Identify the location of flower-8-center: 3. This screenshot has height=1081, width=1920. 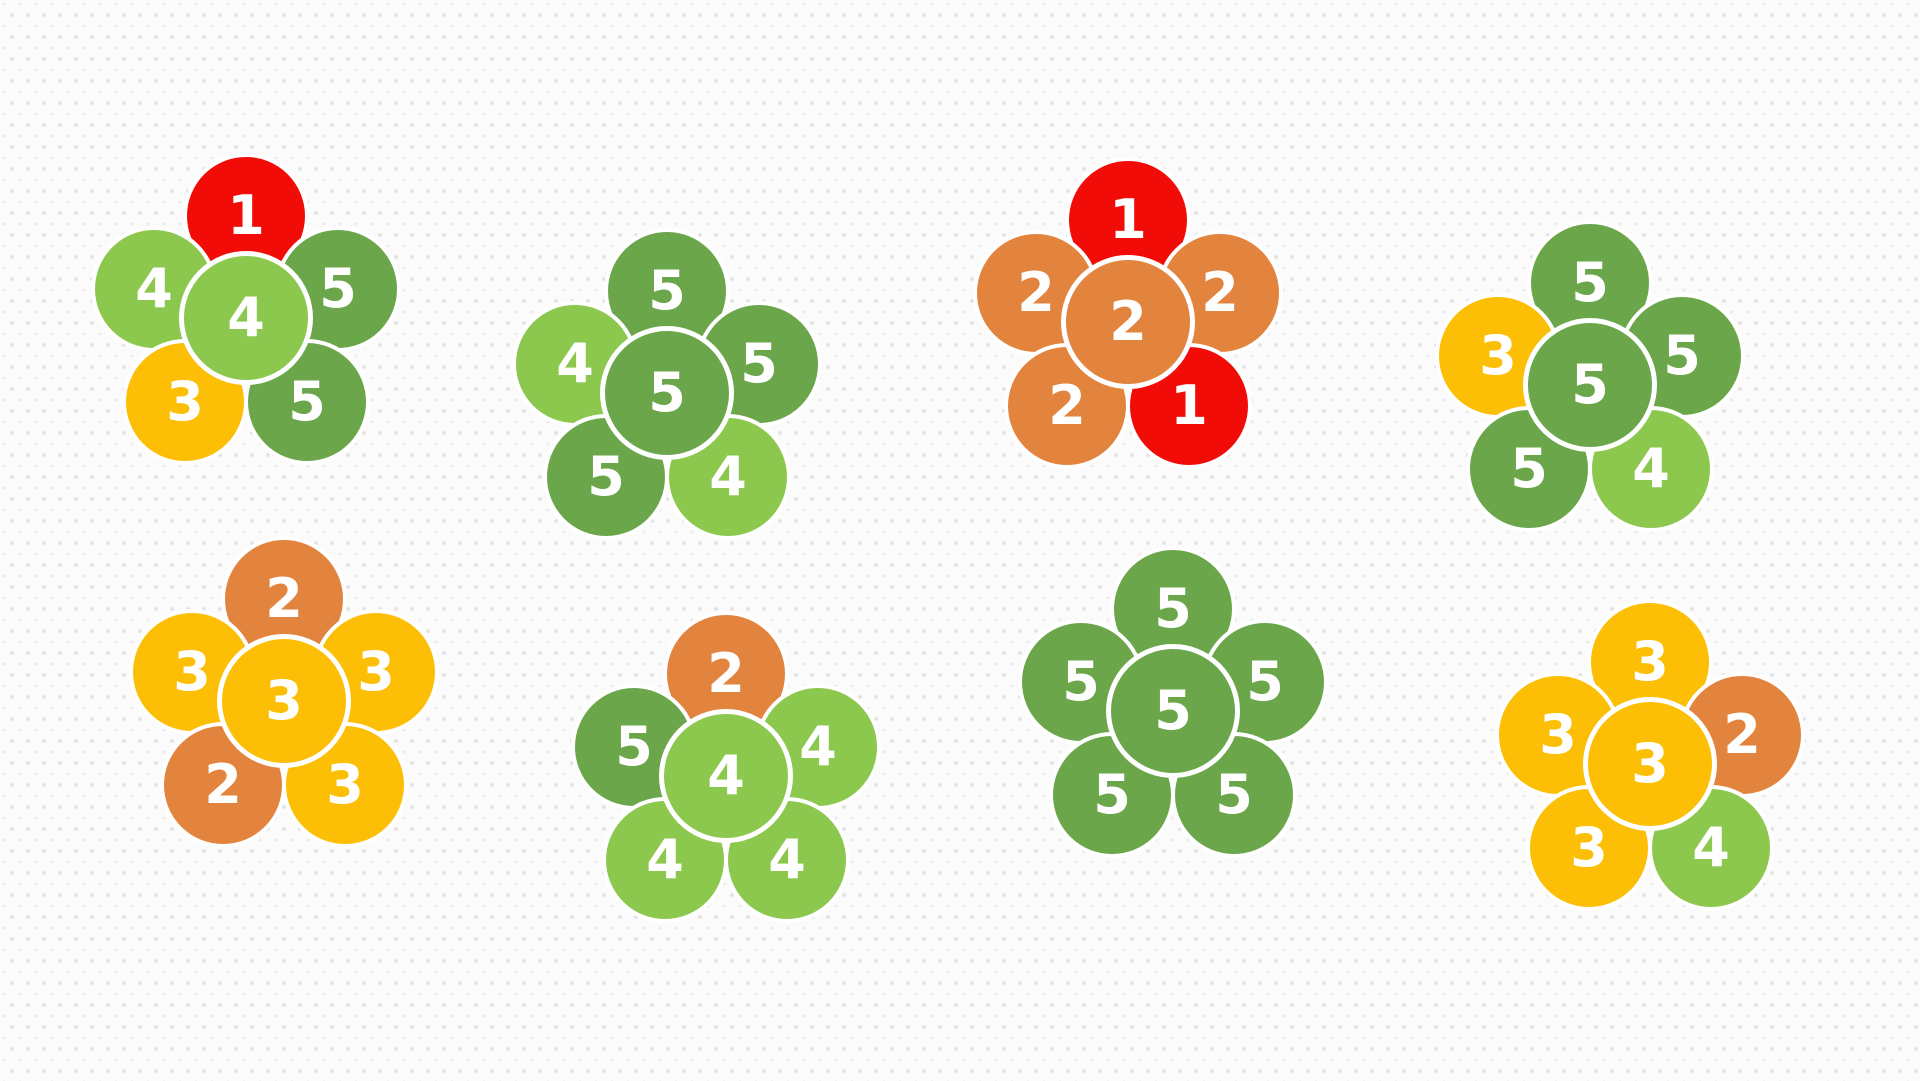
(1650, 764).